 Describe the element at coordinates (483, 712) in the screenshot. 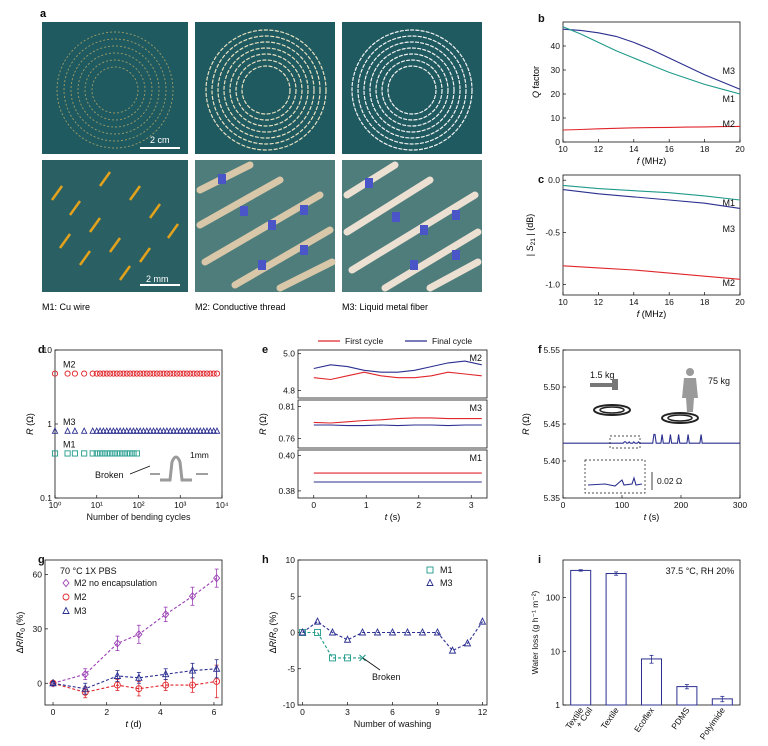

I see `chart-h-xtick-label: 12` at that location.